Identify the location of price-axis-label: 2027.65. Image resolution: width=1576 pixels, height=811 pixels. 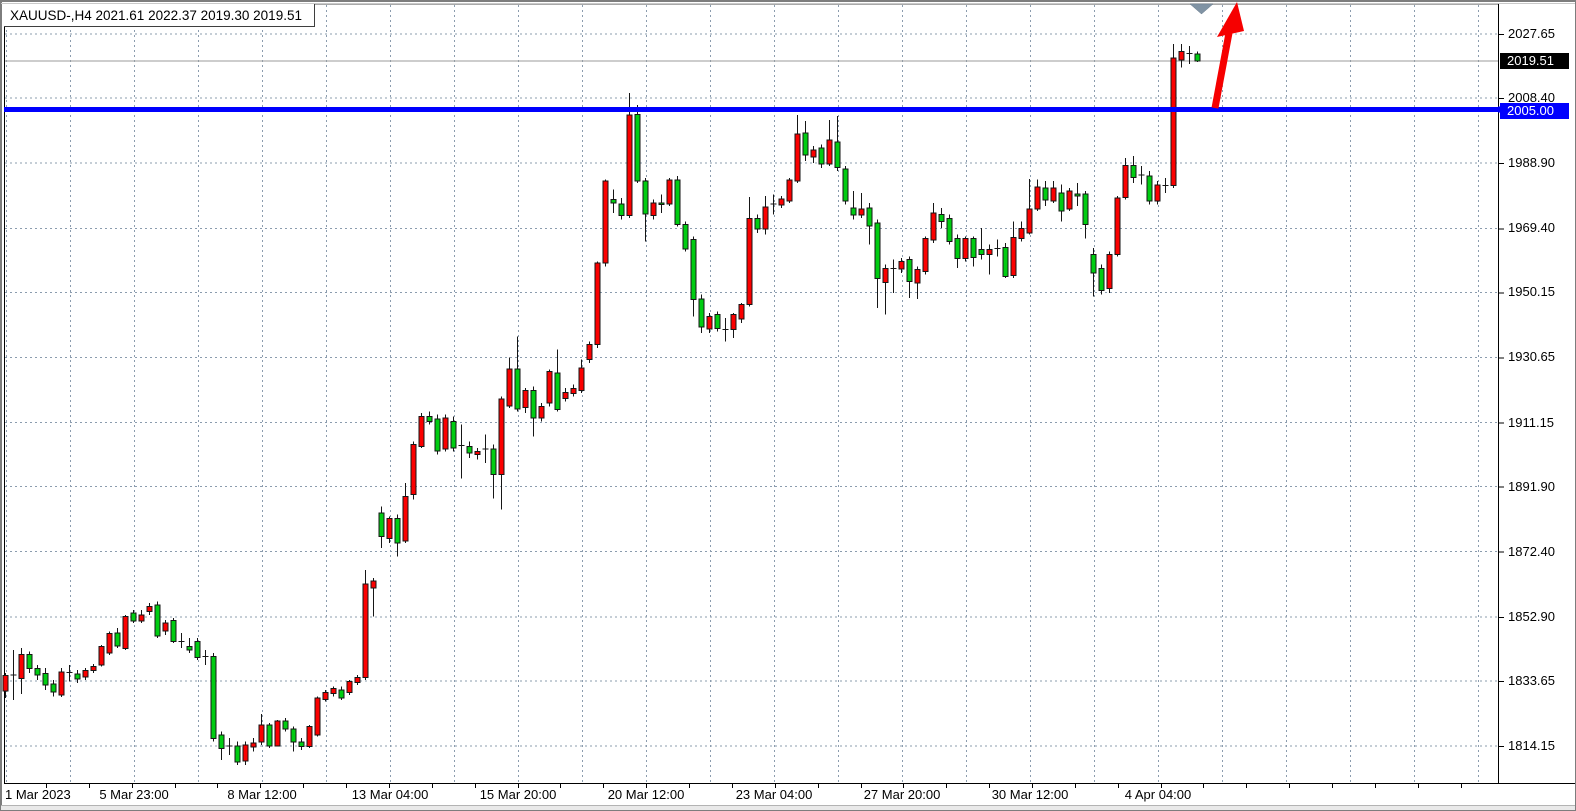
(1531, 33).